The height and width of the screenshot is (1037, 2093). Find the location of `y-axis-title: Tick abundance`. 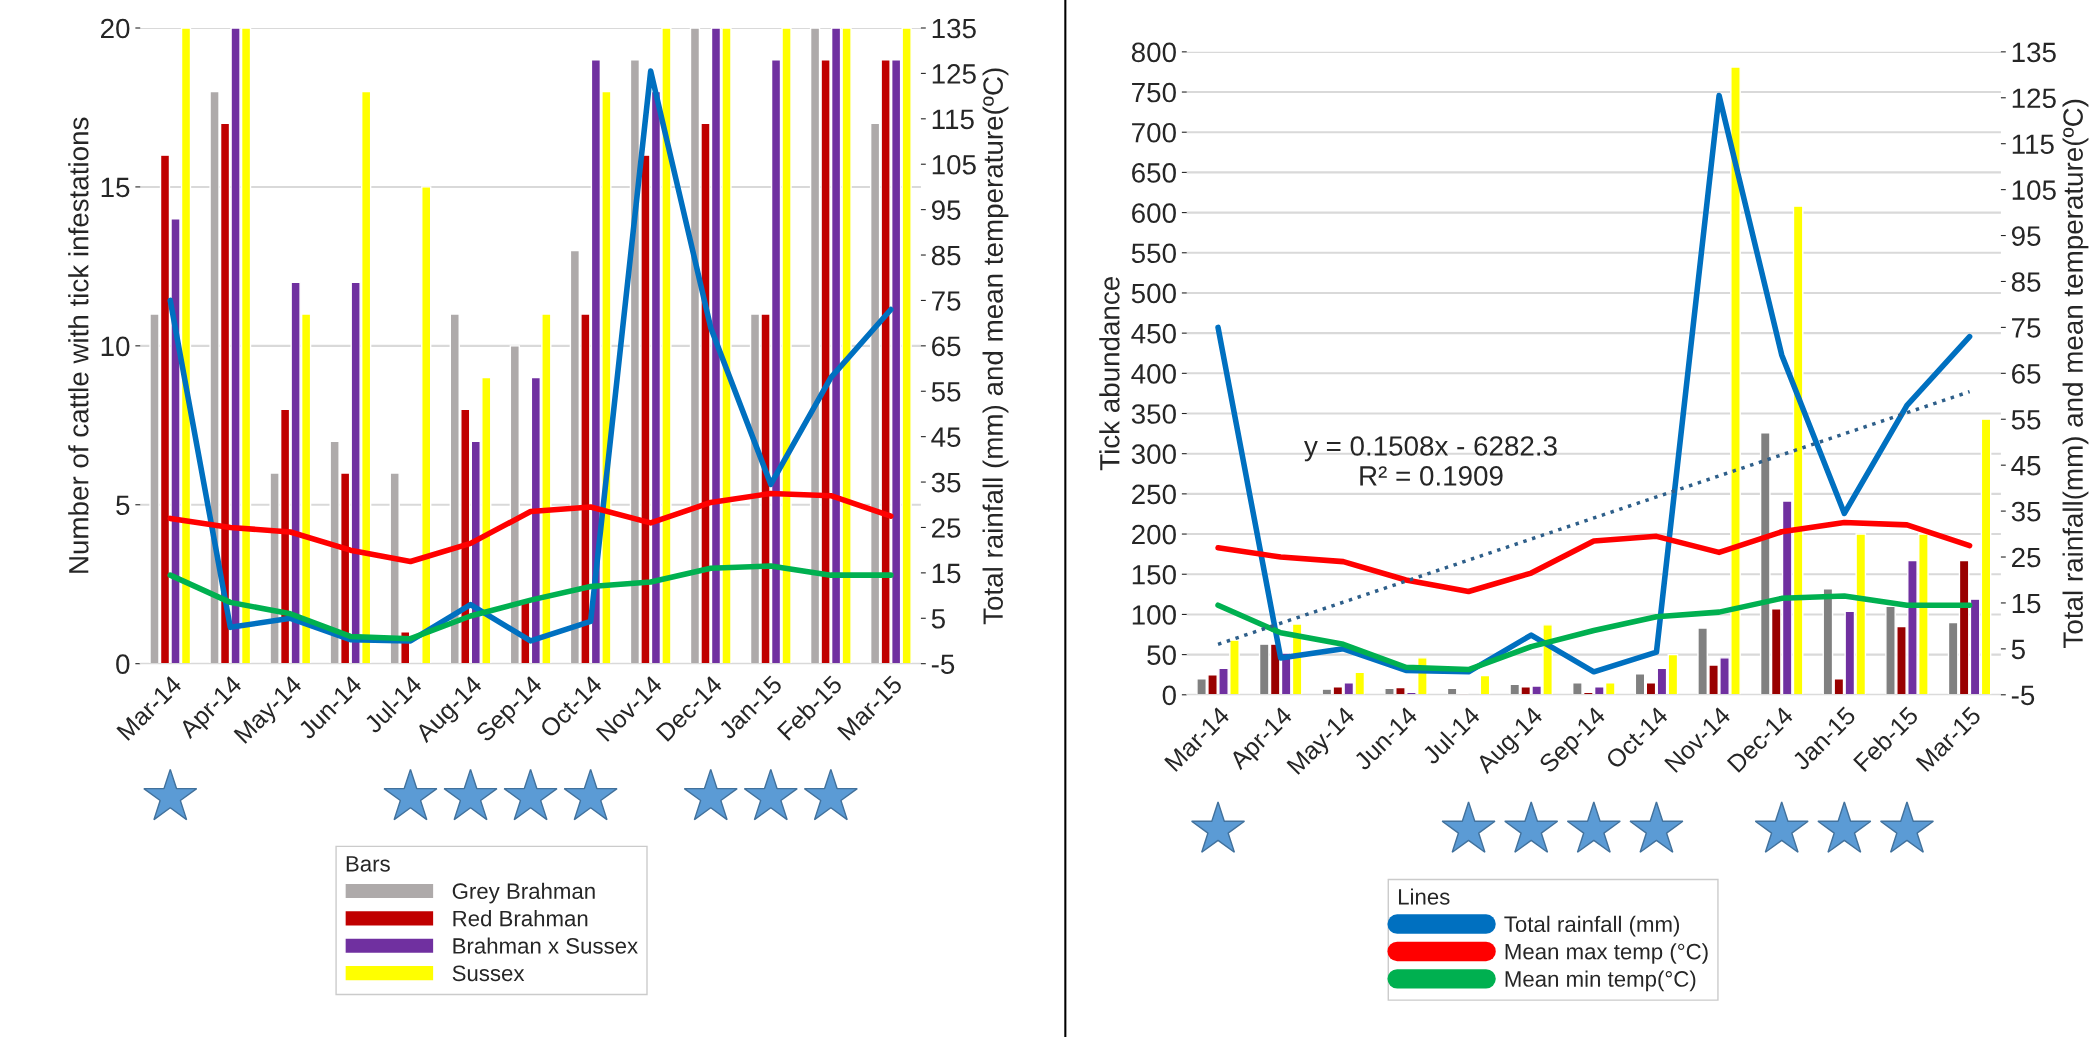

y-axis-title: Tick abundance is located at coordinates (1109, 374).